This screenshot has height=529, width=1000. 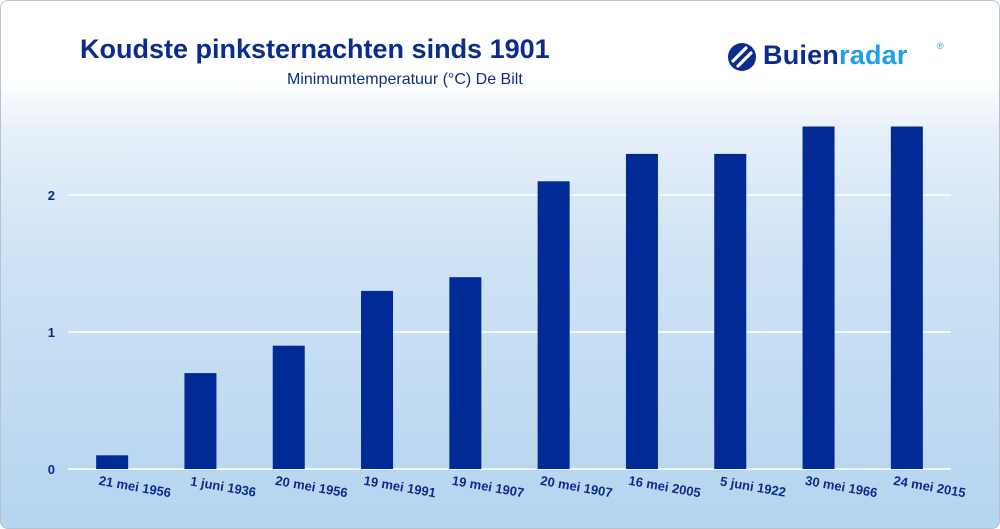 I want to click on x-tick-label: 24 mei 2015, so click(x=929, y=486).